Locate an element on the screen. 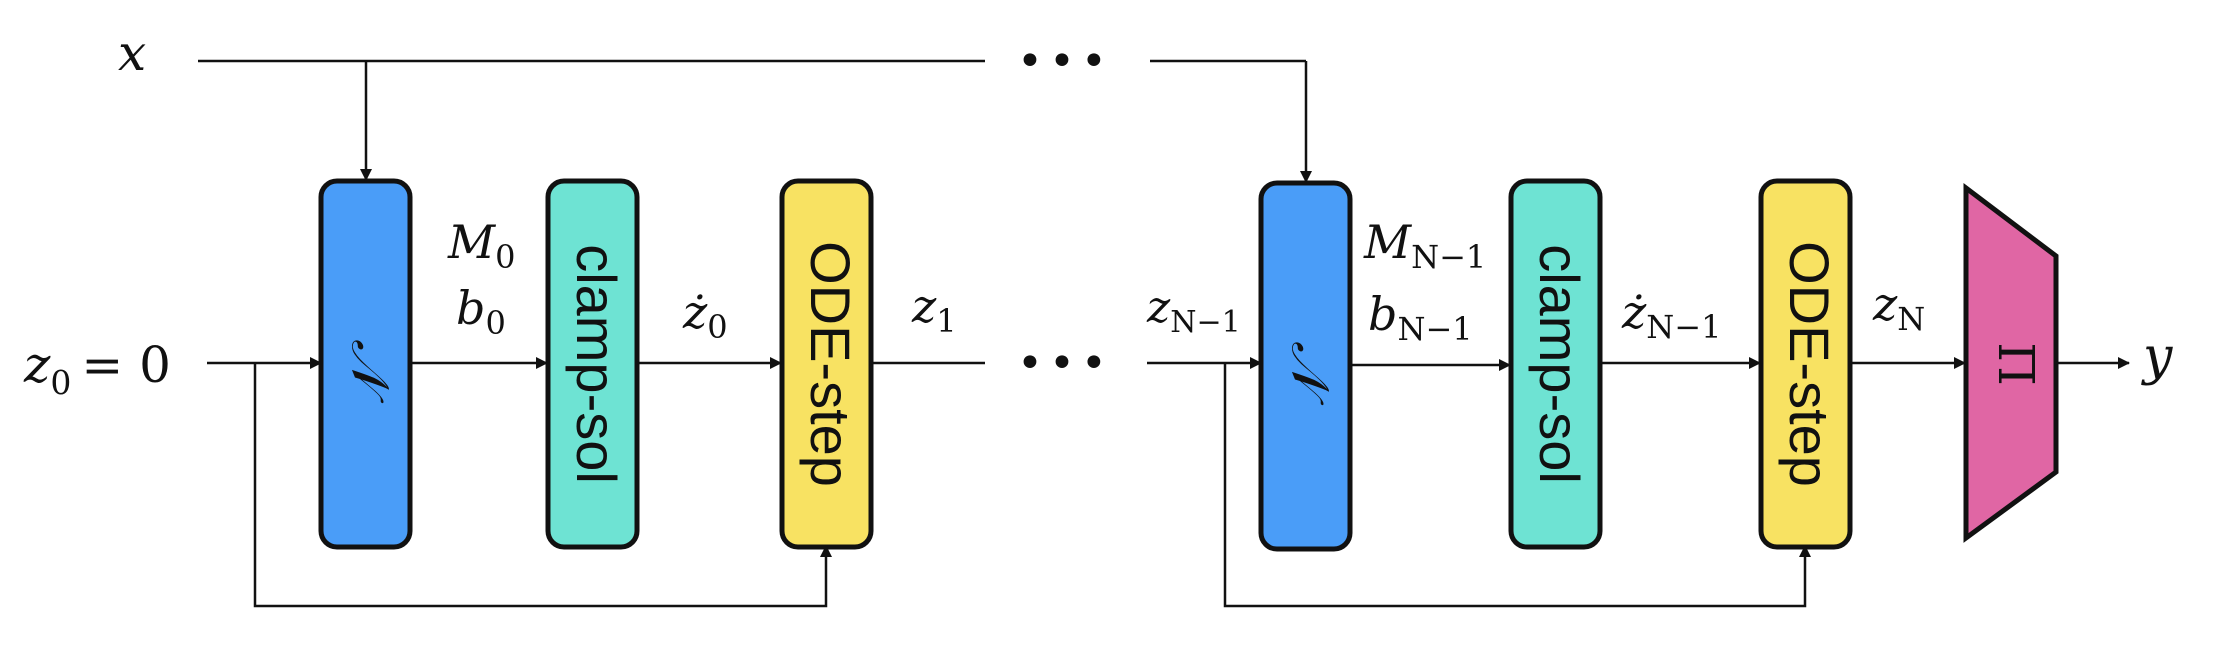 The width and height of the screenshot is (2218, 664). output-y-label: y is located at coordinates (2157, 357).